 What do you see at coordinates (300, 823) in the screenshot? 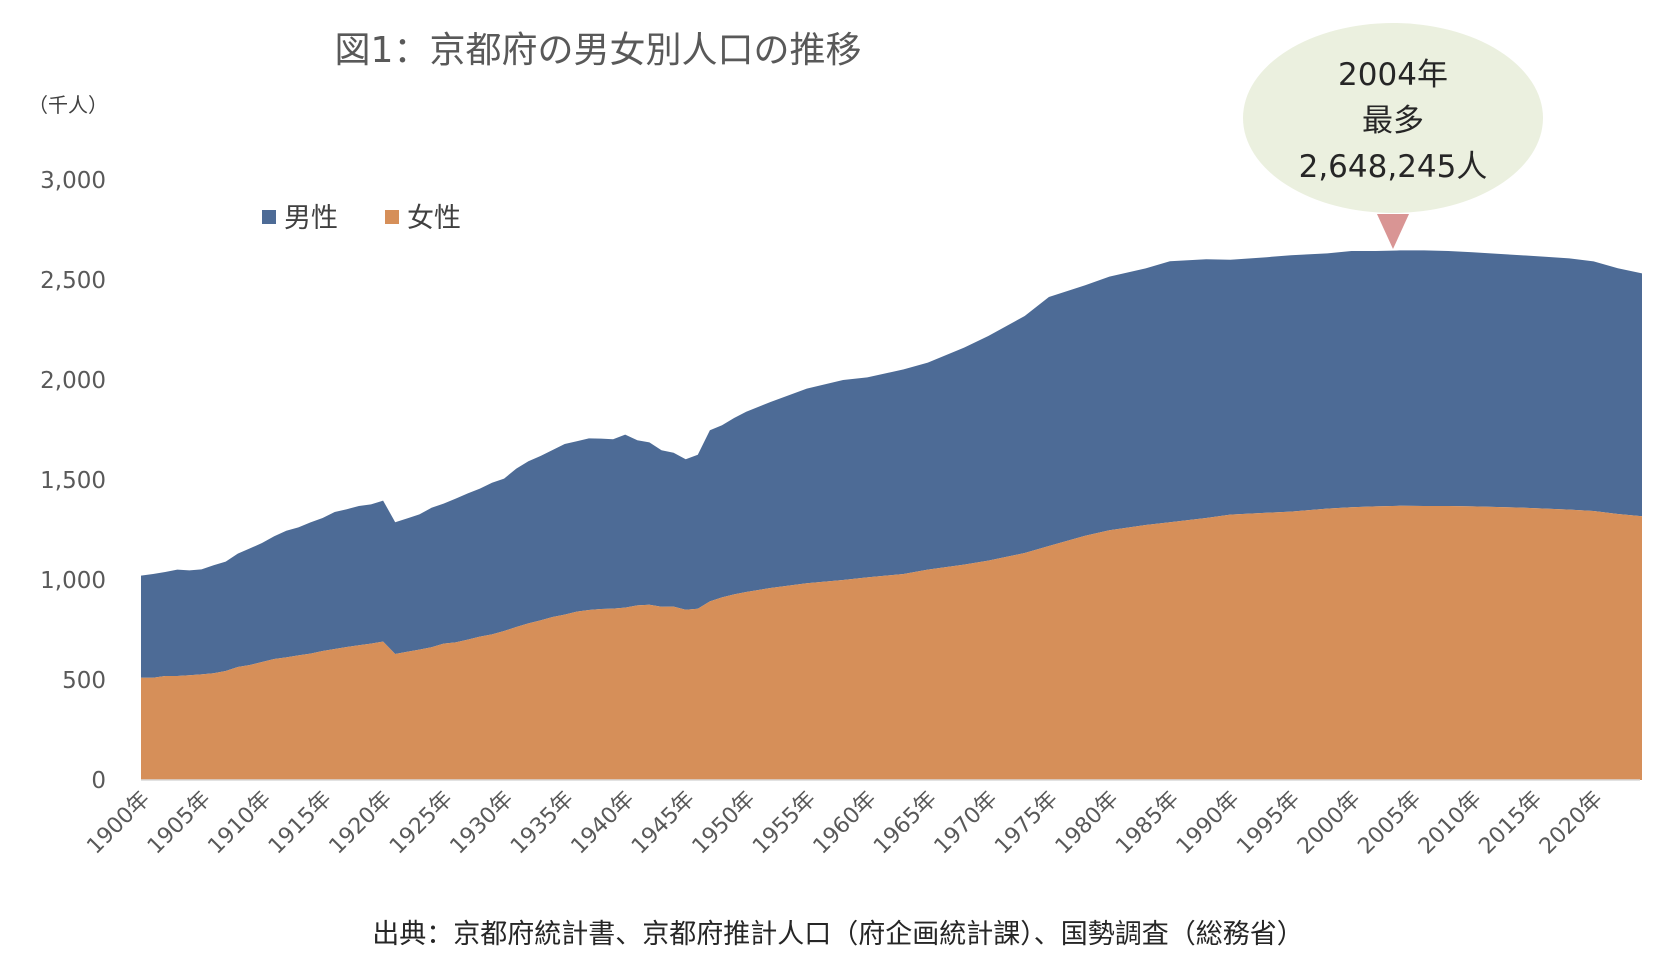
I see `x-tick-label: 1915年` at bounding box center [300, 823].